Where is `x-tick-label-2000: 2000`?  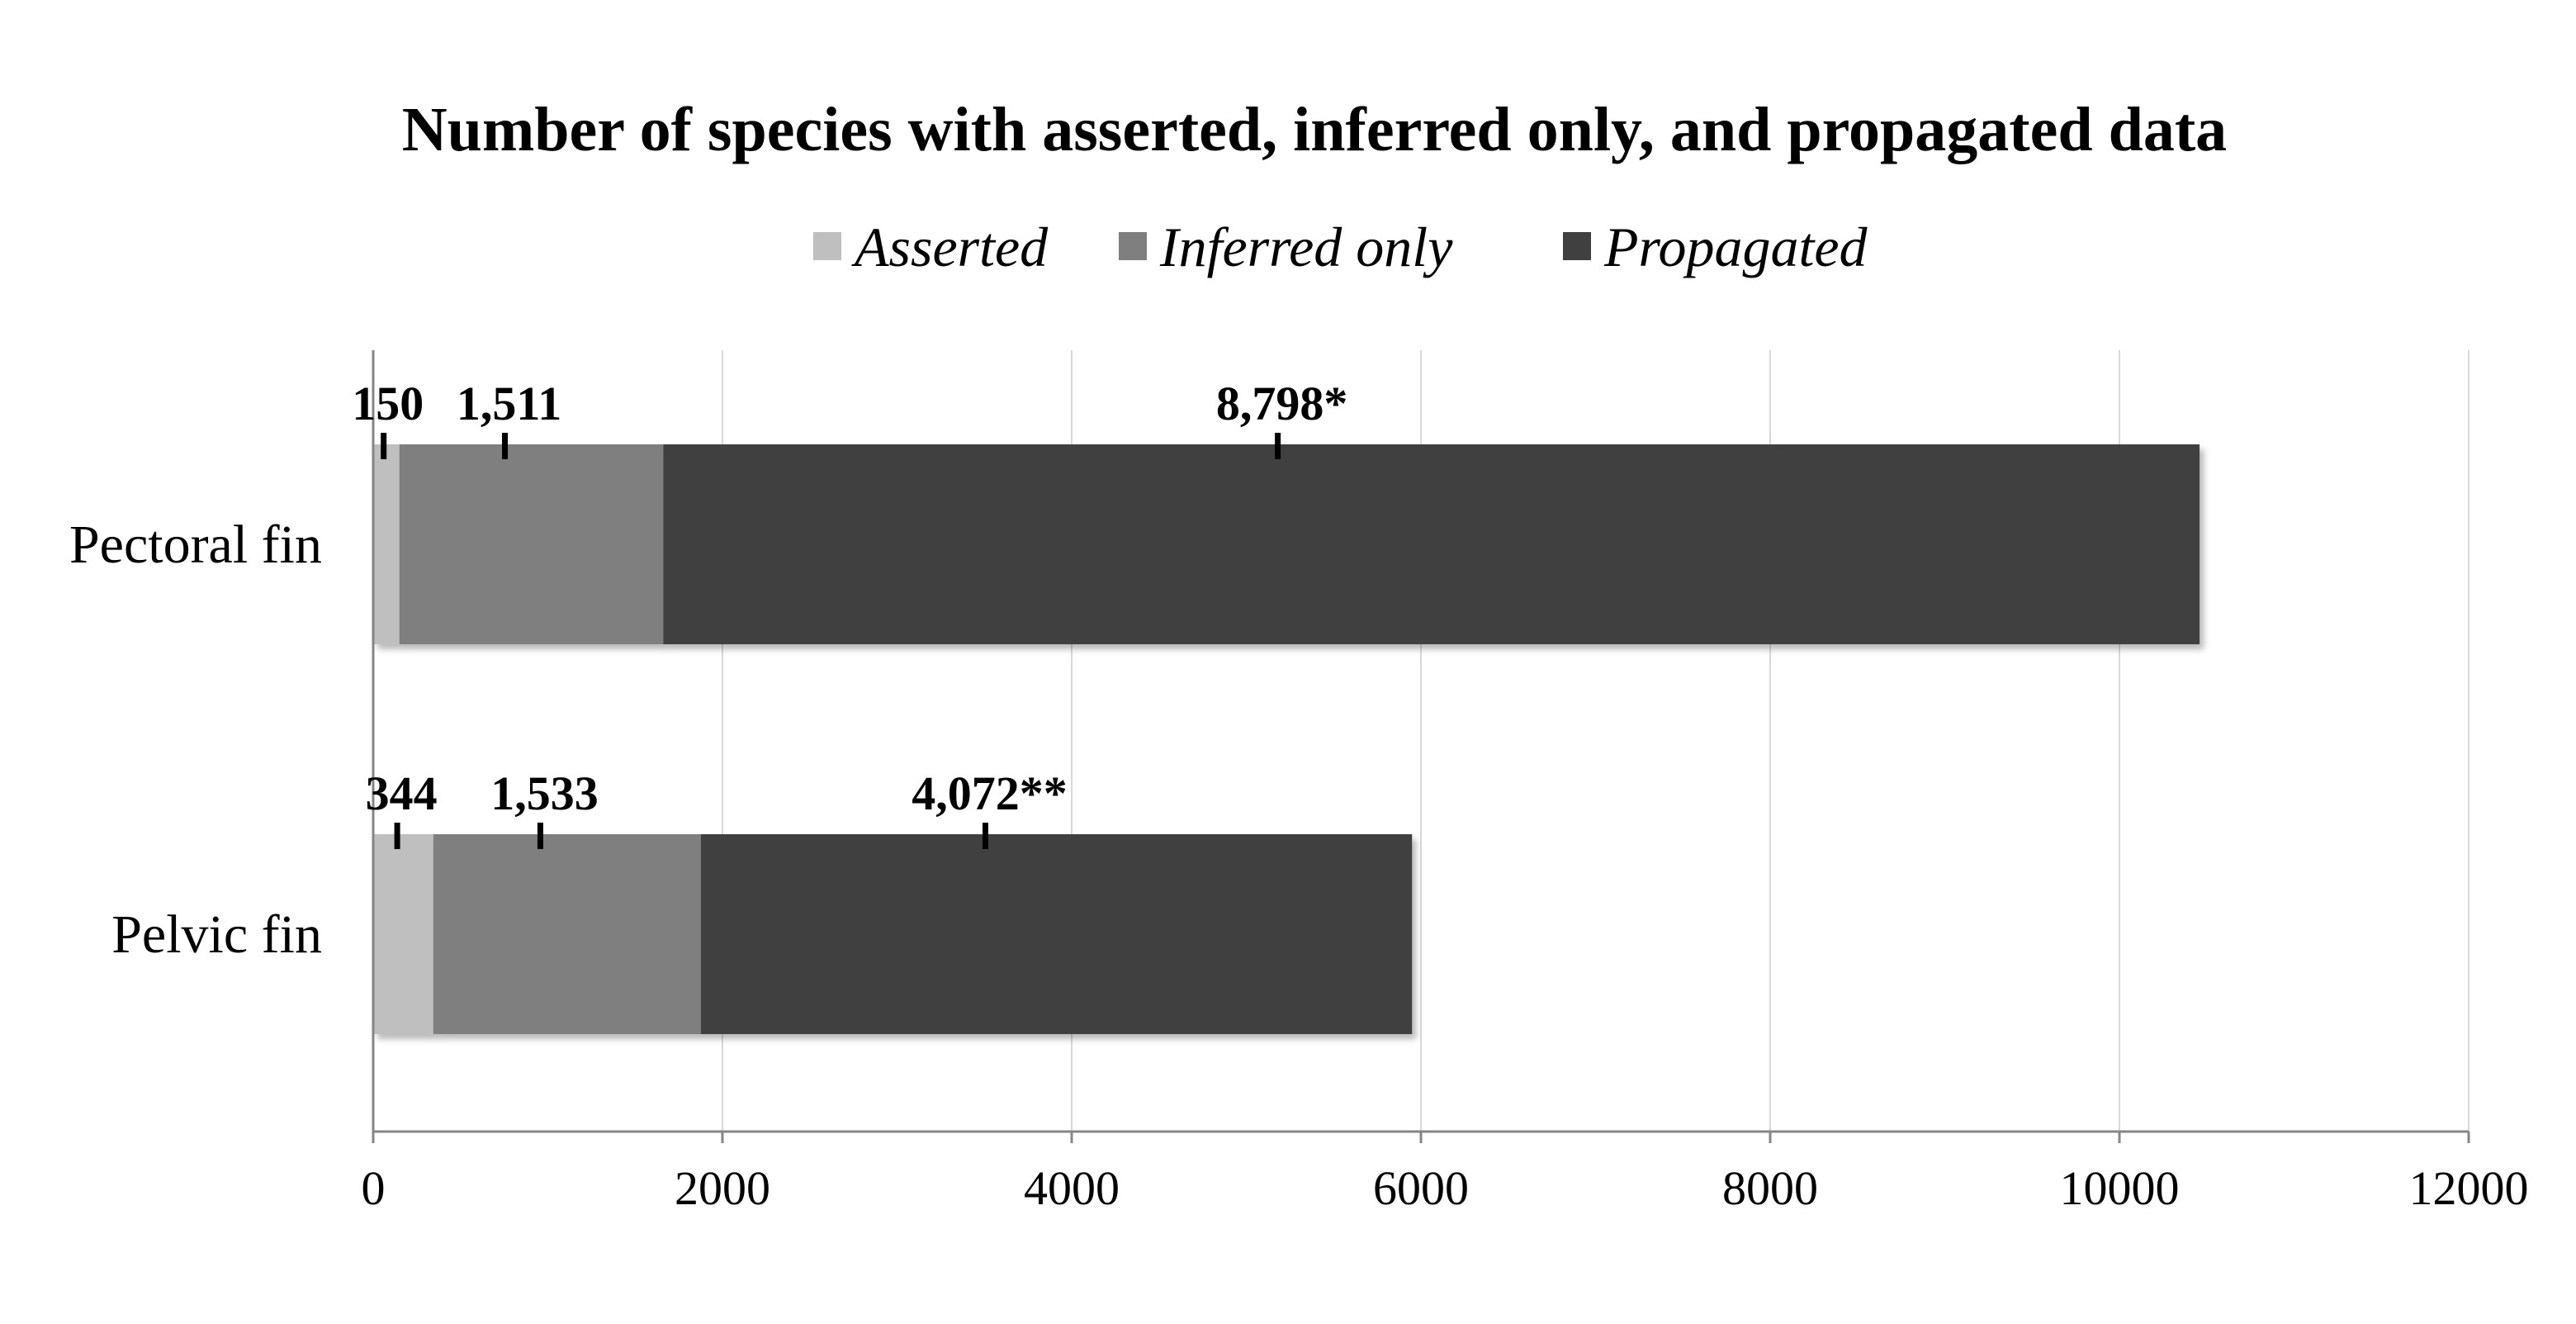
x-tick-label-2000: 2000 is located at coordinates (722, 1188).